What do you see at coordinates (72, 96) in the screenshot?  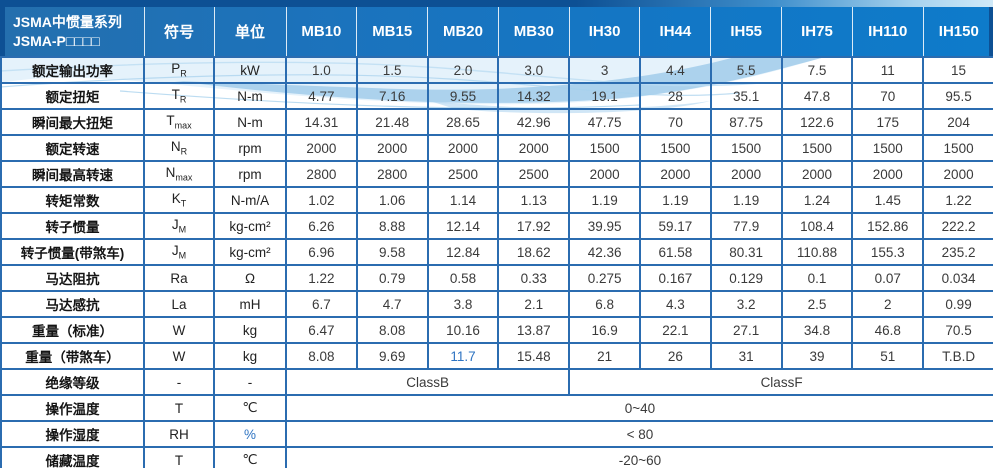 I see `row-label: 额定扭矩` at bounding box center [72, 96].